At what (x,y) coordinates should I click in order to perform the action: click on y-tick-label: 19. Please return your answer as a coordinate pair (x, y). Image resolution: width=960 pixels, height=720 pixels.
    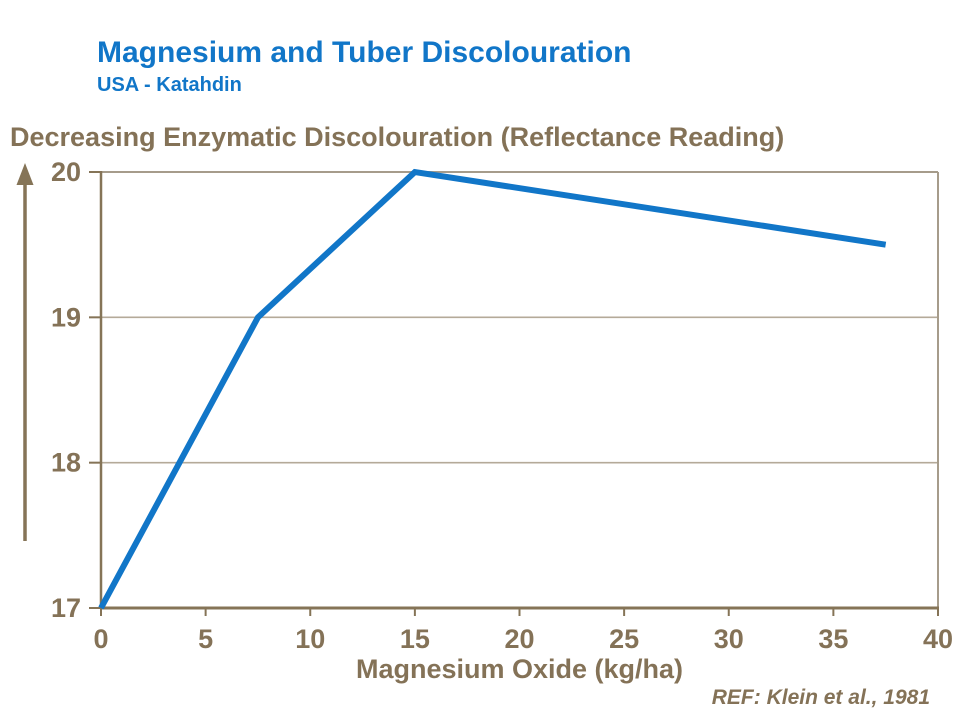
    Looking at the image, I should click on (66, 317).